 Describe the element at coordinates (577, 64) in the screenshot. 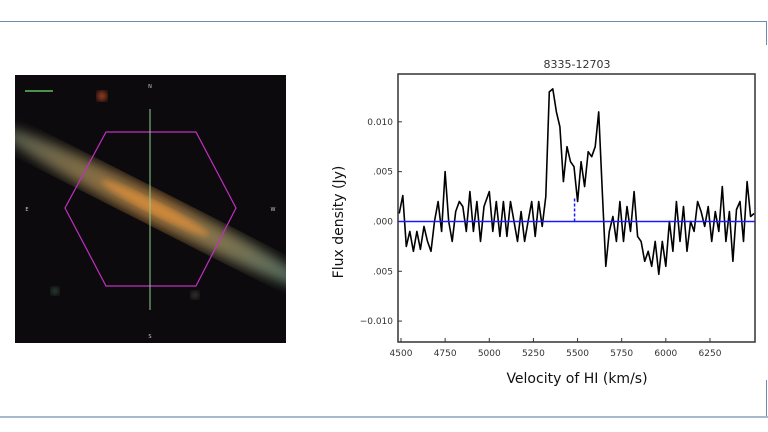

I see `chart-title: 8335-12703` at that location.